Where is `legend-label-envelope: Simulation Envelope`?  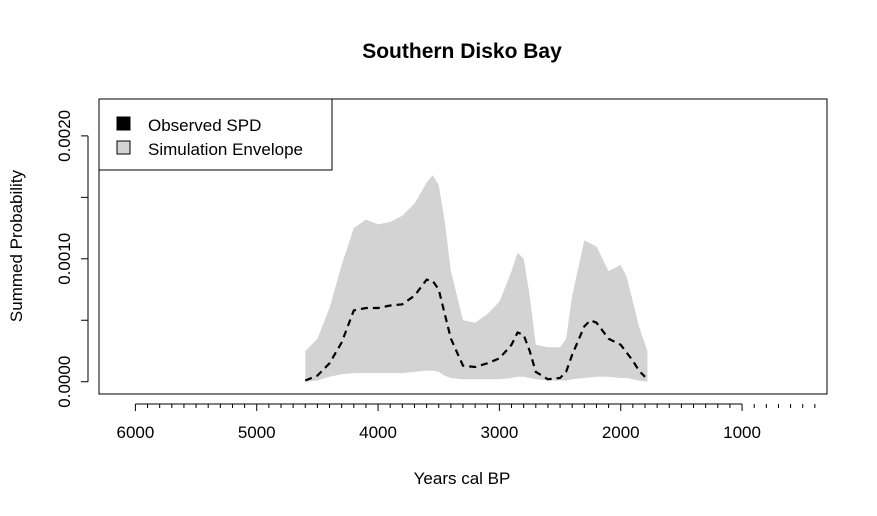
legend-label-envelope: Simulation Envelope is located at coordinates (225, 149).